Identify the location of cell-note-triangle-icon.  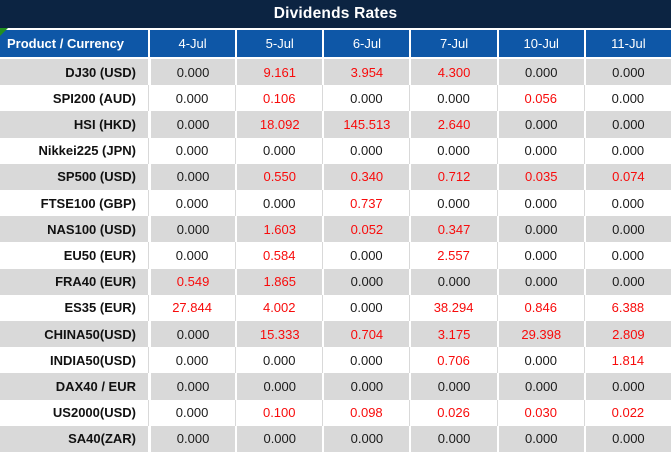
(4, 32).